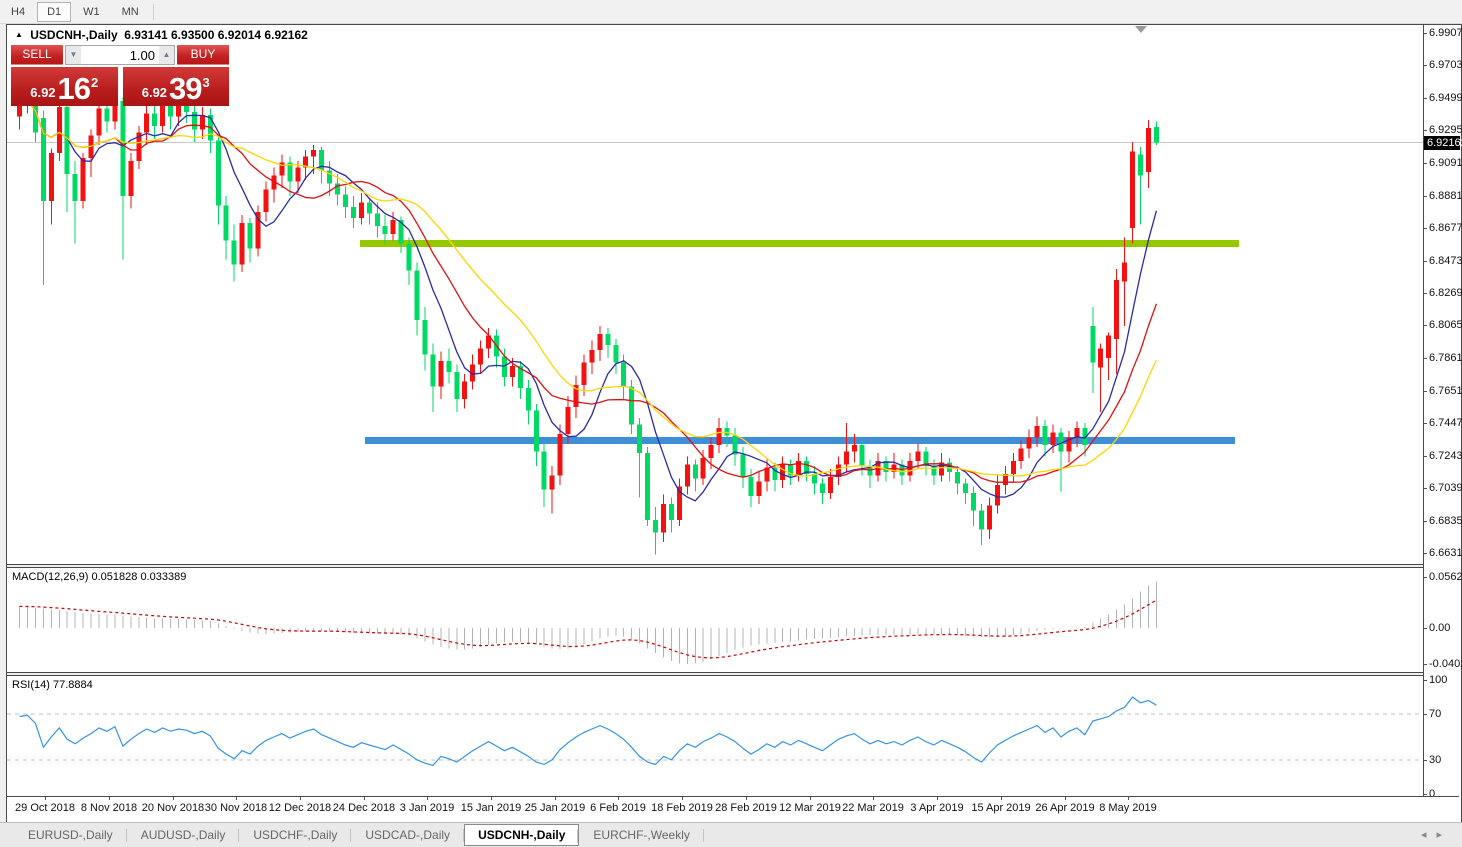 The width and height of the screenshot is (1462, 847). Describe the element at coordinates (70, 835) in the screenshot. I see `chart-tab-eurusd-daily: EURUSD-,Daily` at that location.